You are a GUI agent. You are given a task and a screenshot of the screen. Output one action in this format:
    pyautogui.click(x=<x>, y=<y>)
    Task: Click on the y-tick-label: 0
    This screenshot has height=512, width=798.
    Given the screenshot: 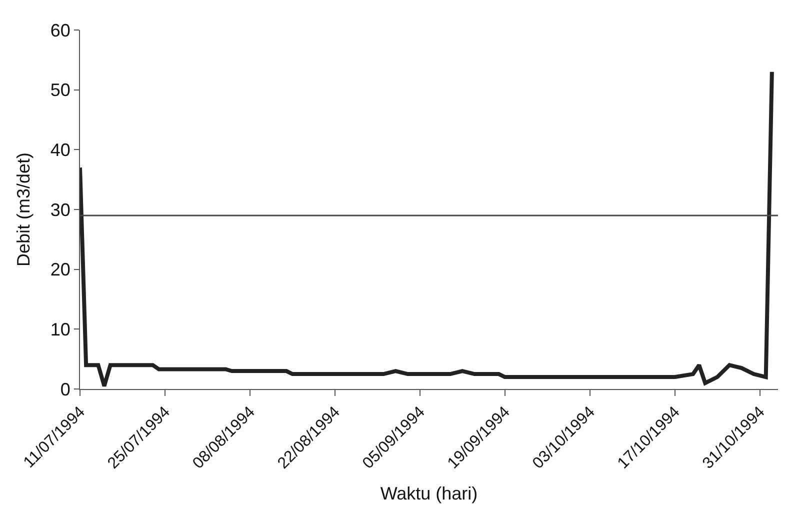 What is the action you would take?
    pyautogui.click(x=65, y=389)
    